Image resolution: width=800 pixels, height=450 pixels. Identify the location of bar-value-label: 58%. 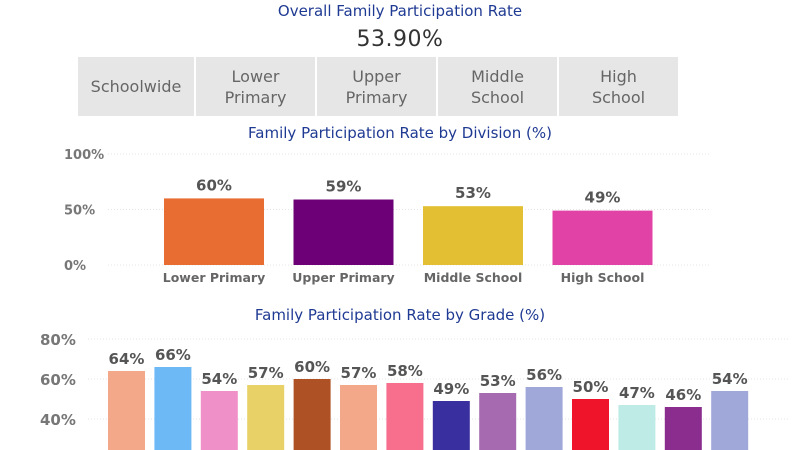
(405, 371).